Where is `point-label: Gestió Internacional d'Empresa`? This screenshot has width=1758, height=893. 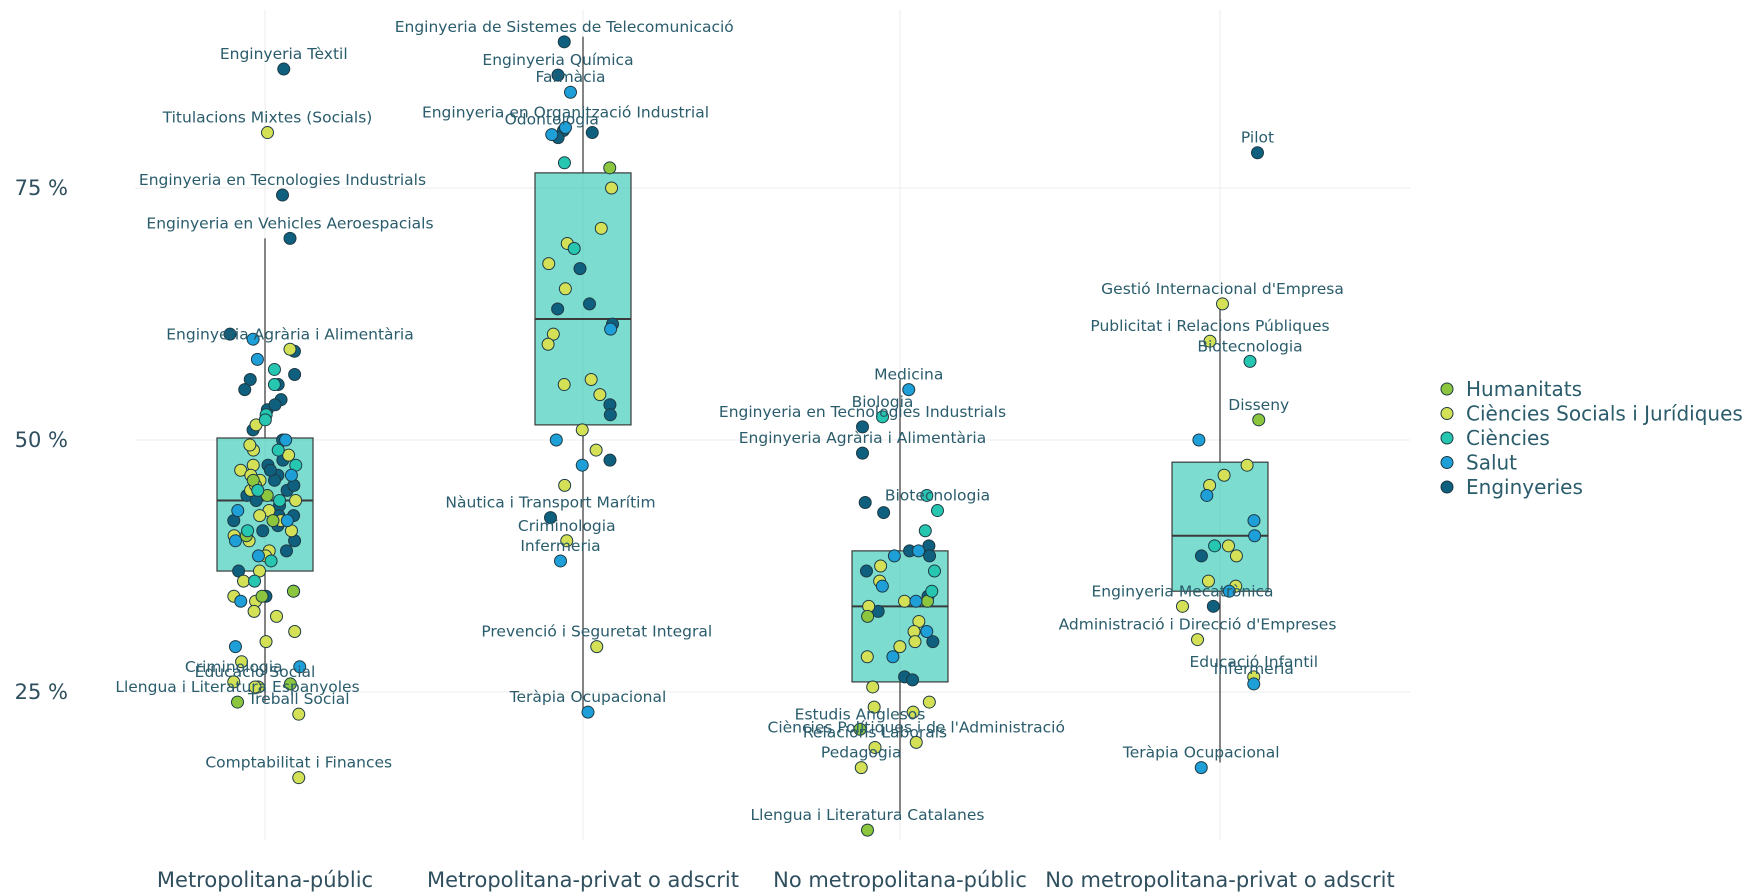
point-label: Gestió Internacional d'Empresa is located at coordinates (1222, 289).